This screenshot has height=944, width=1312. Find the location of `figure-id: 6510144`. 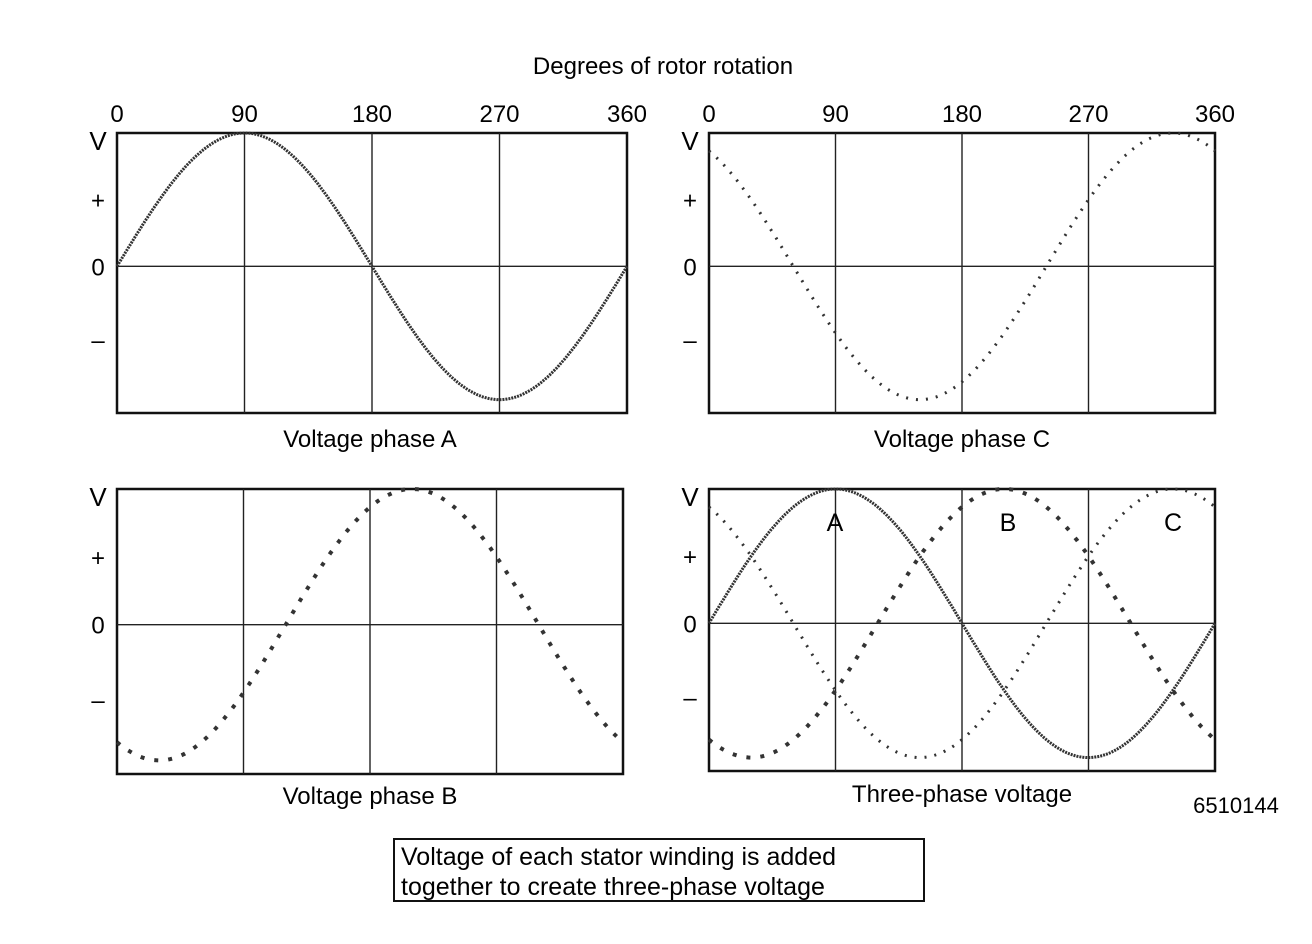

figure-id: 6510144 is located at coordinates (1236, 805).